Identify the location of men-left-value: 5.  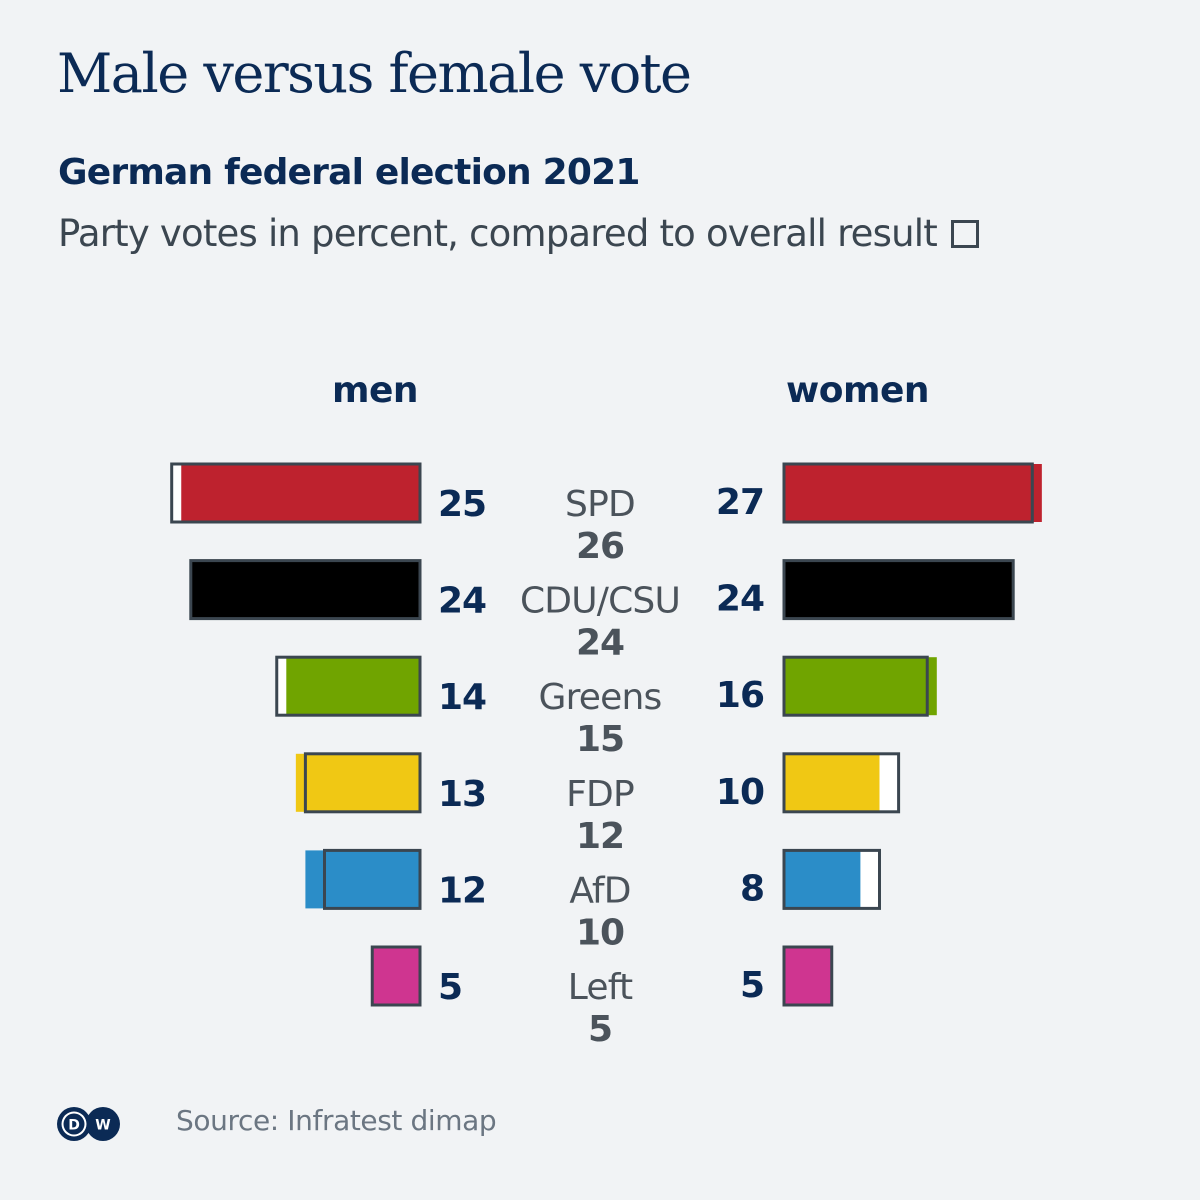
(450, 987).